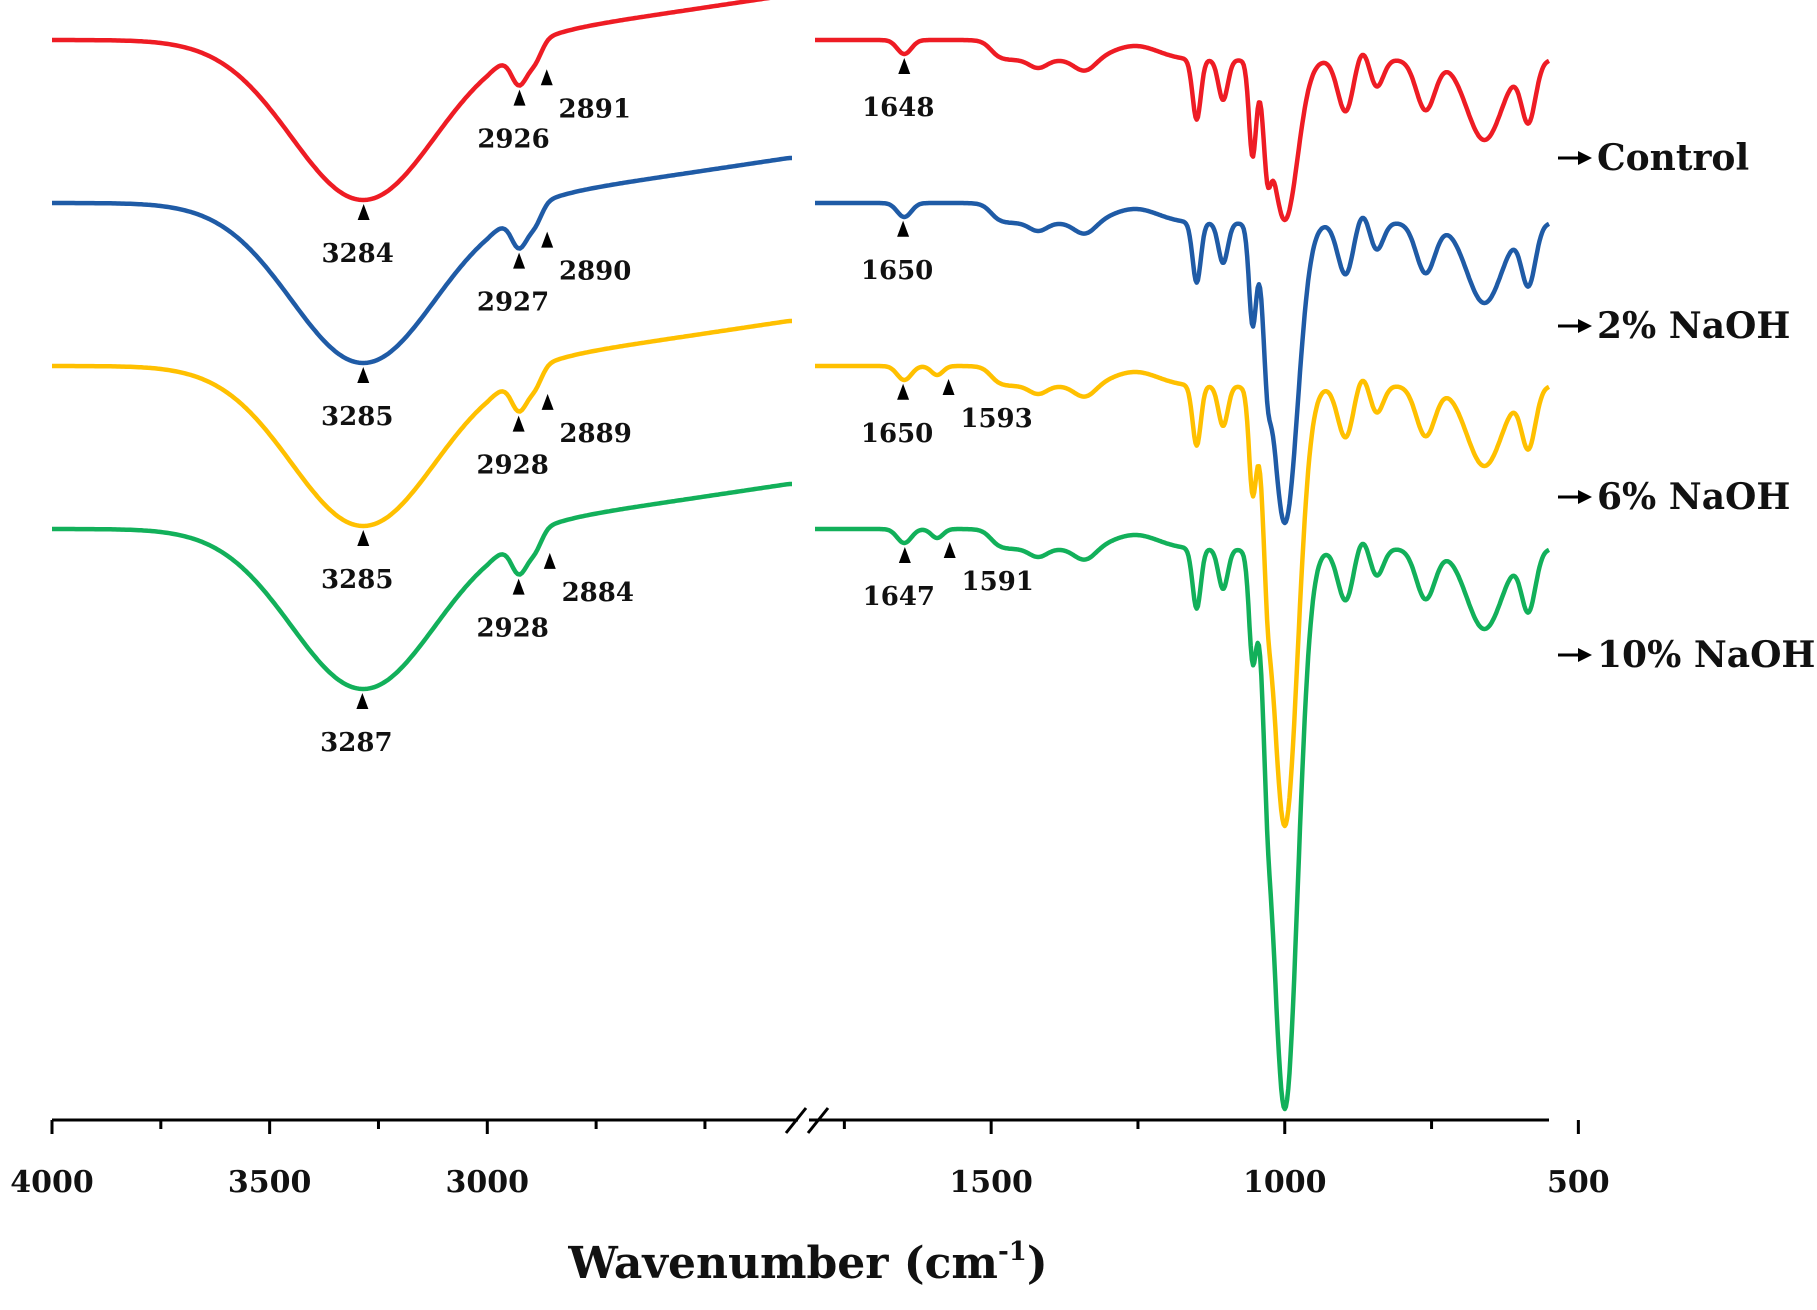  I want to click on x-axis: 4000 3500 3000 1500 1000 500, so click(810, 1153).